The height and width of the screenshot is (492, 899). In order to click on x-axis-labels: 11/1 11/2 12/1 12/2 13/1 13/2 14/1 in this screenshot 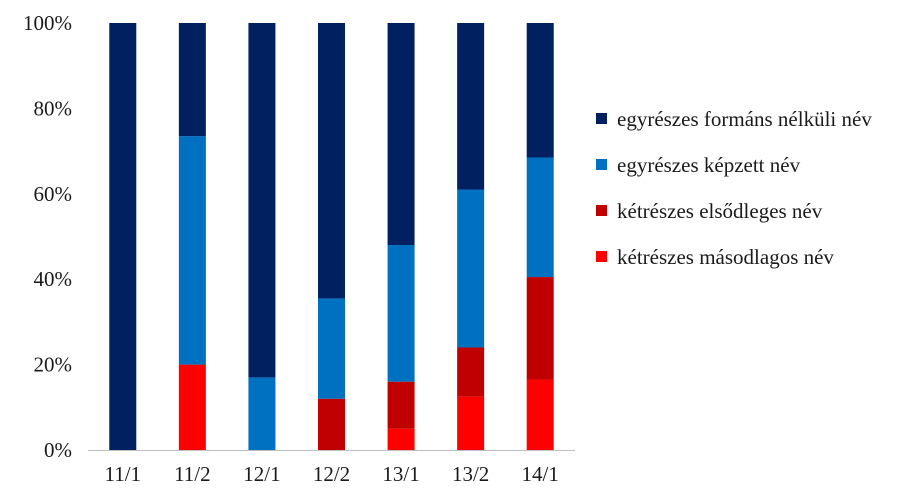, I will do `click(332, 474)`.